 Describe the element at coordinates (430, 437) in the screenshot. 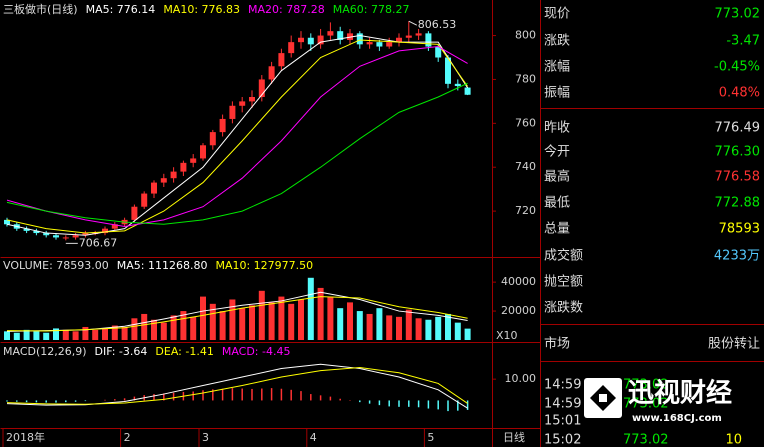

I see `date-label: 5` at that location.